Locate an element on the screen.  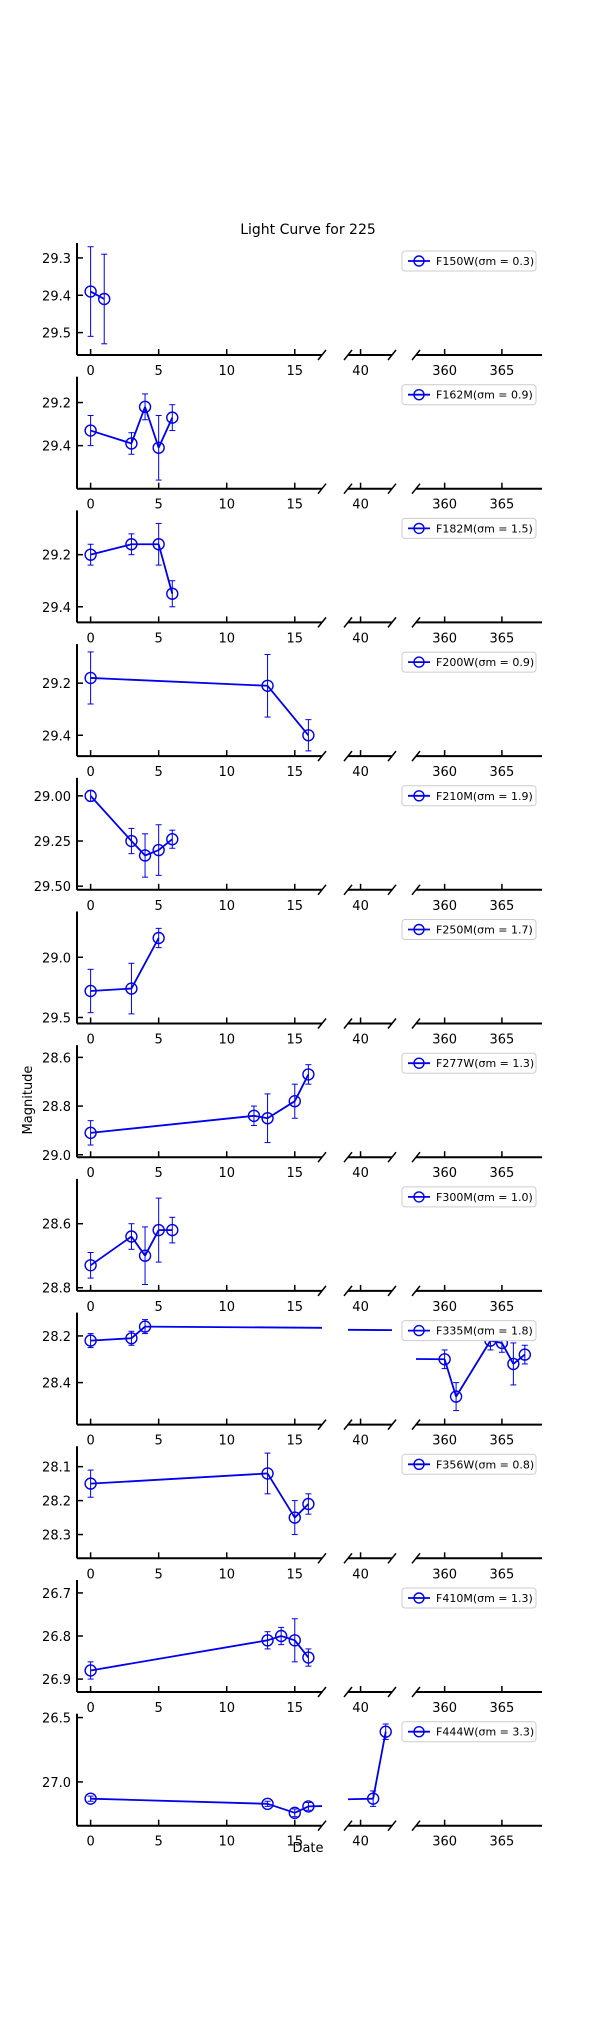
y-tick-label: 29.5 is located at coordinates (56, 334).